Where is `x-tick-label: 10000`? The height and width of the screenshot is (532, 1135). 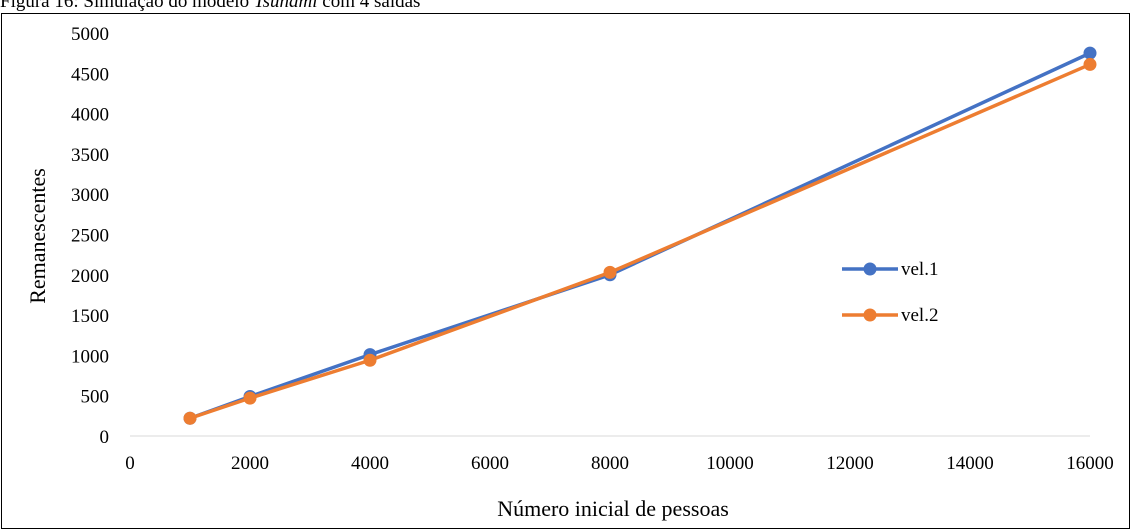
x-tick-label: 10000 is located at coordinates (730, 463).